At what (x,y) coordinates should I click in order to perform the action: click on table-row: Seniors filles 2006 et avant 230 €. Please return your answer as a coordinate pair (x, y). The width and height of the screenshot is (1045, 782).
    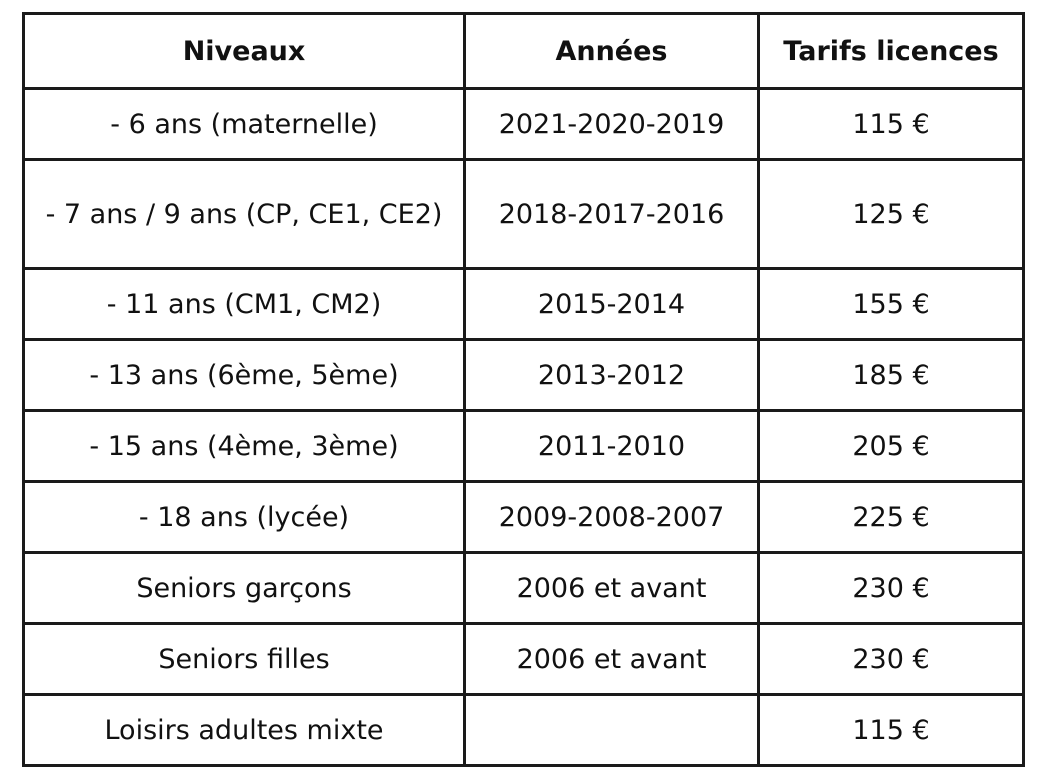
    Looking at the image, I should click on (523, 659).